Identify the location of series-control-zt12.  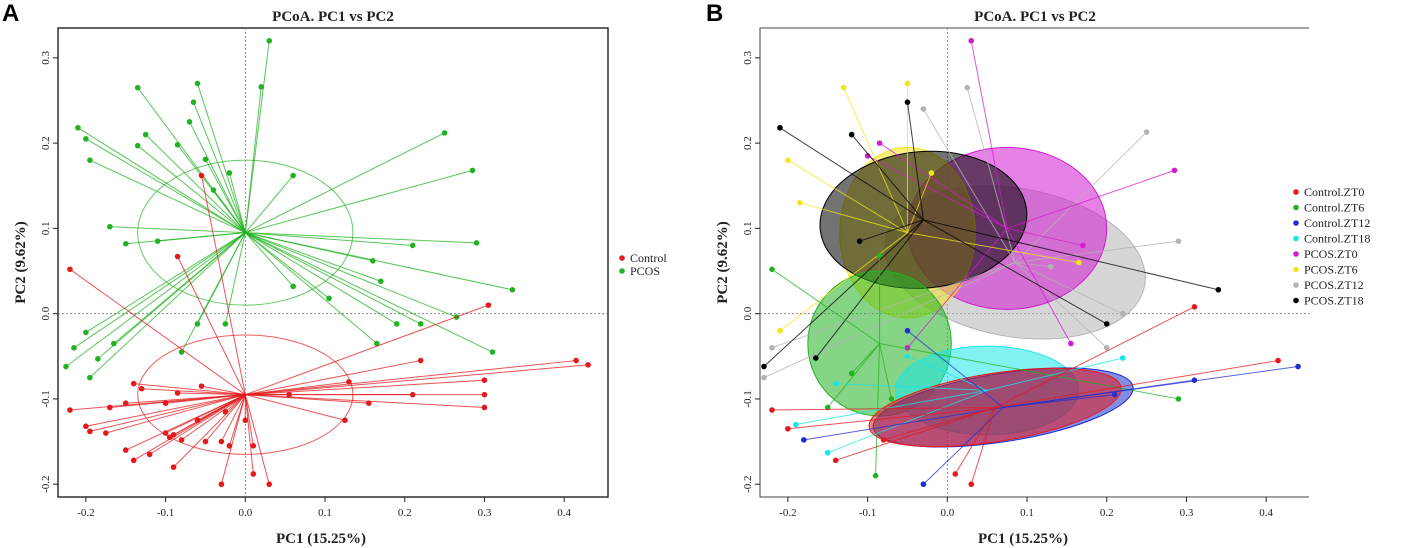
(1051, 407).